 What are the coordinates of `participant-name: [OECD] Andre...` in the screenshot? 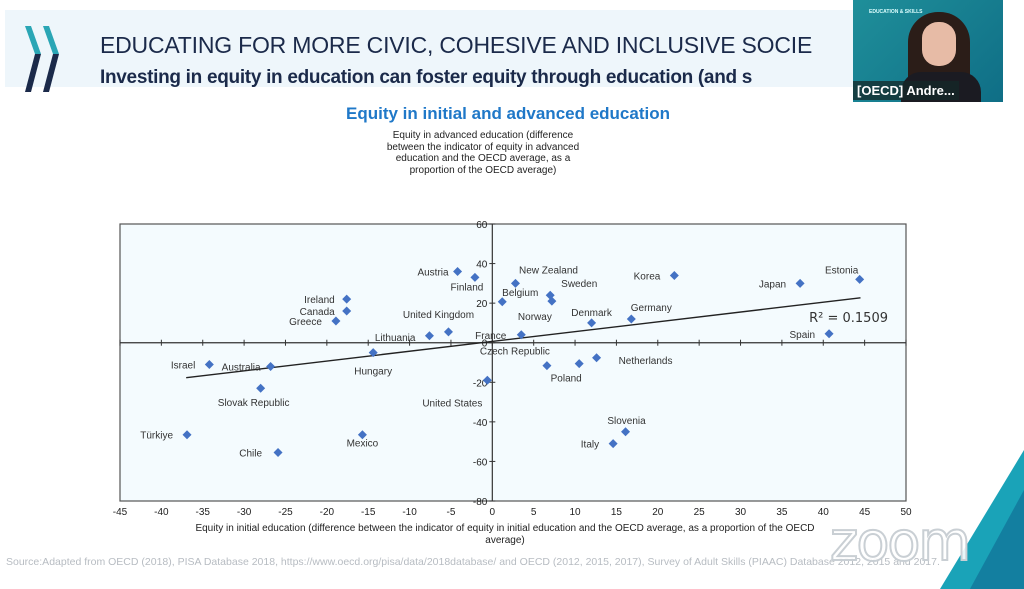 It's located at (906, 90).